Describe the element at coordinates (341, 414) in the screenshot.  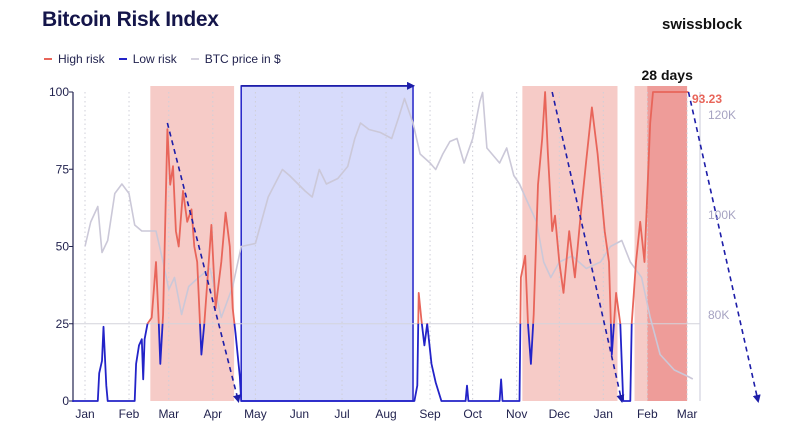
I see `x-tick-label: Jul` at that location.